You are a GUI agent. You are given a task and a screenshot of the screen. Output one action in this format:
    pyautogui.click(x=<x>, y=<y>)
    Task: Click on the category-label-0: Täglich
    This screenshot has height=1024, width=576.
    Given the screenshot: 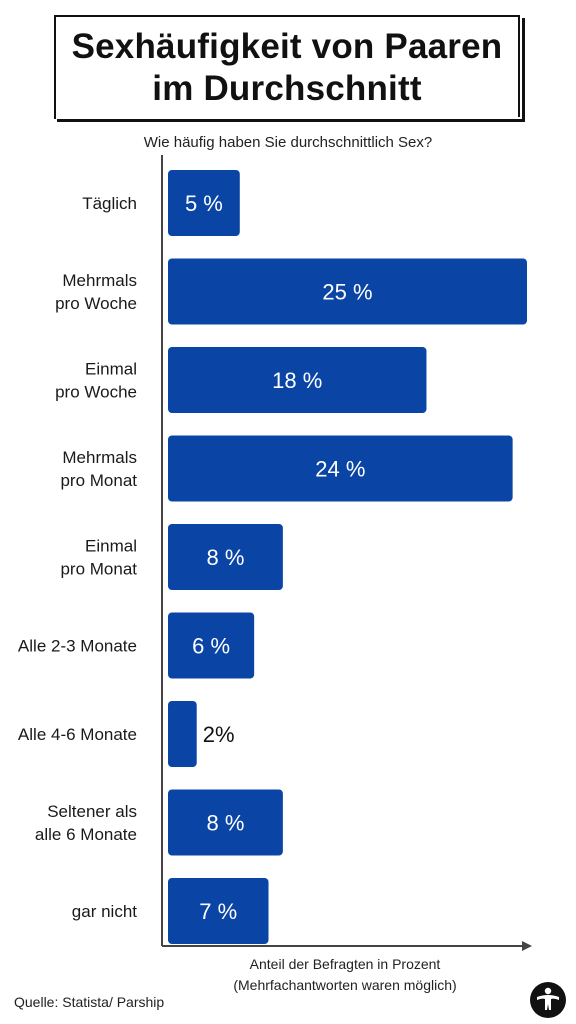 What is the action you would take?
    pyautogui.click(x=109, y=203)
    